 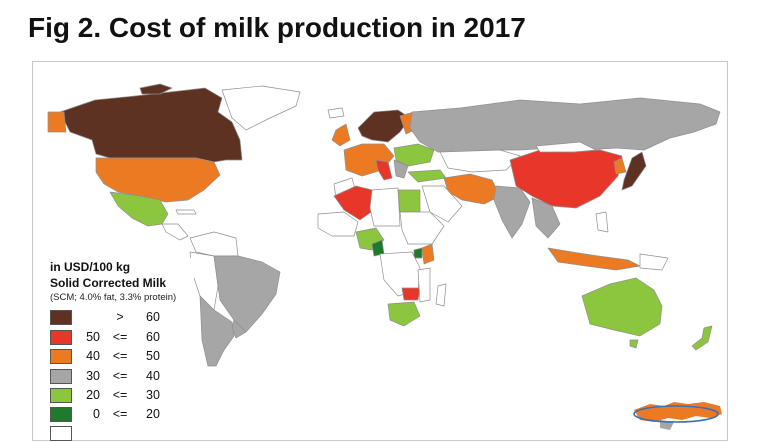 I want to click on region-se-asia, so click(x=546, y=218).